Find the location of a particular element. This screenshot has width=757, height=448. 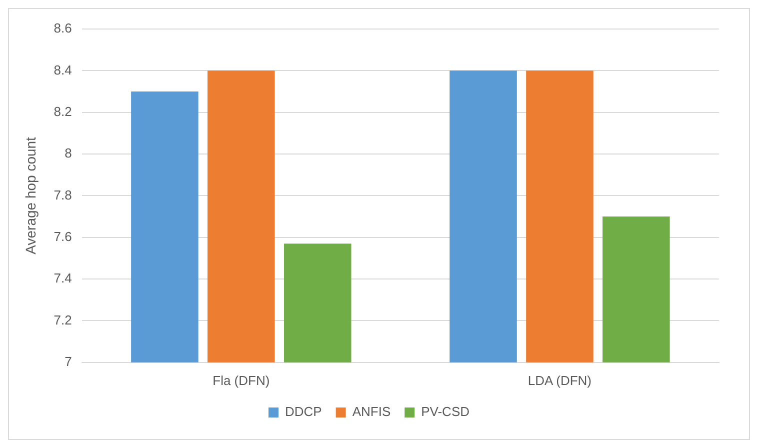

x-tick-label: LDA (DFN) is located at coordinates (560, 380).